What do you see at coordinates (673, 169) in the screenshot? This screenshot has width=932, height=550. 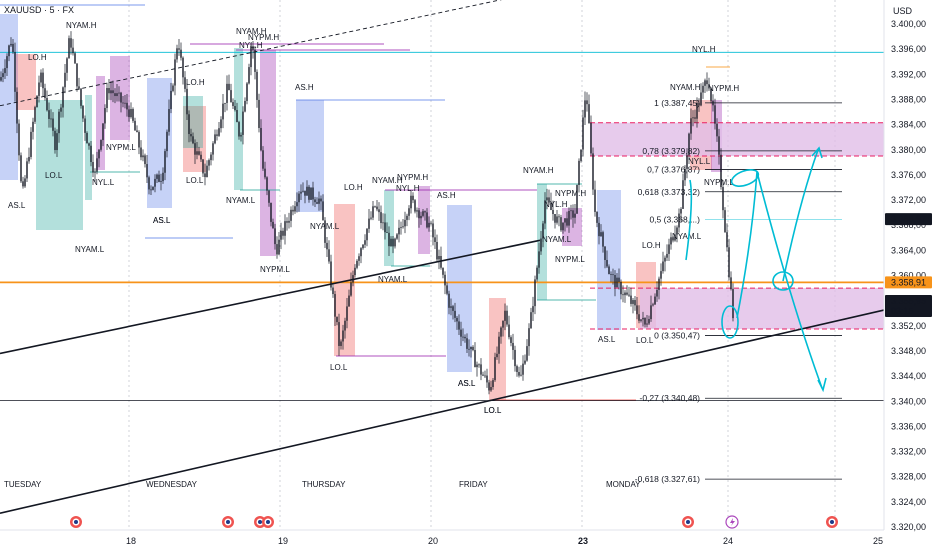 I see `fib-level-label: 0,7 (3.376,87)` at bounding box center [673, 169].